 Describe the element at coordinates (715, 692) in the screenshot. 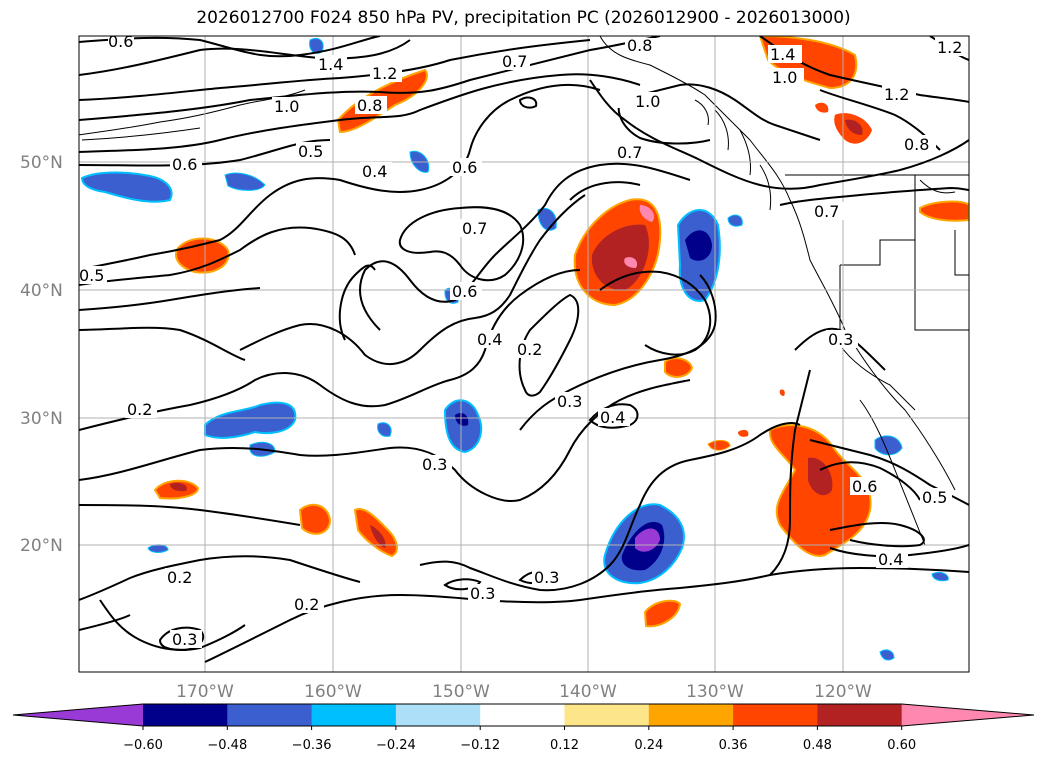

I see `lon-label-130w: 130°W` at that location.